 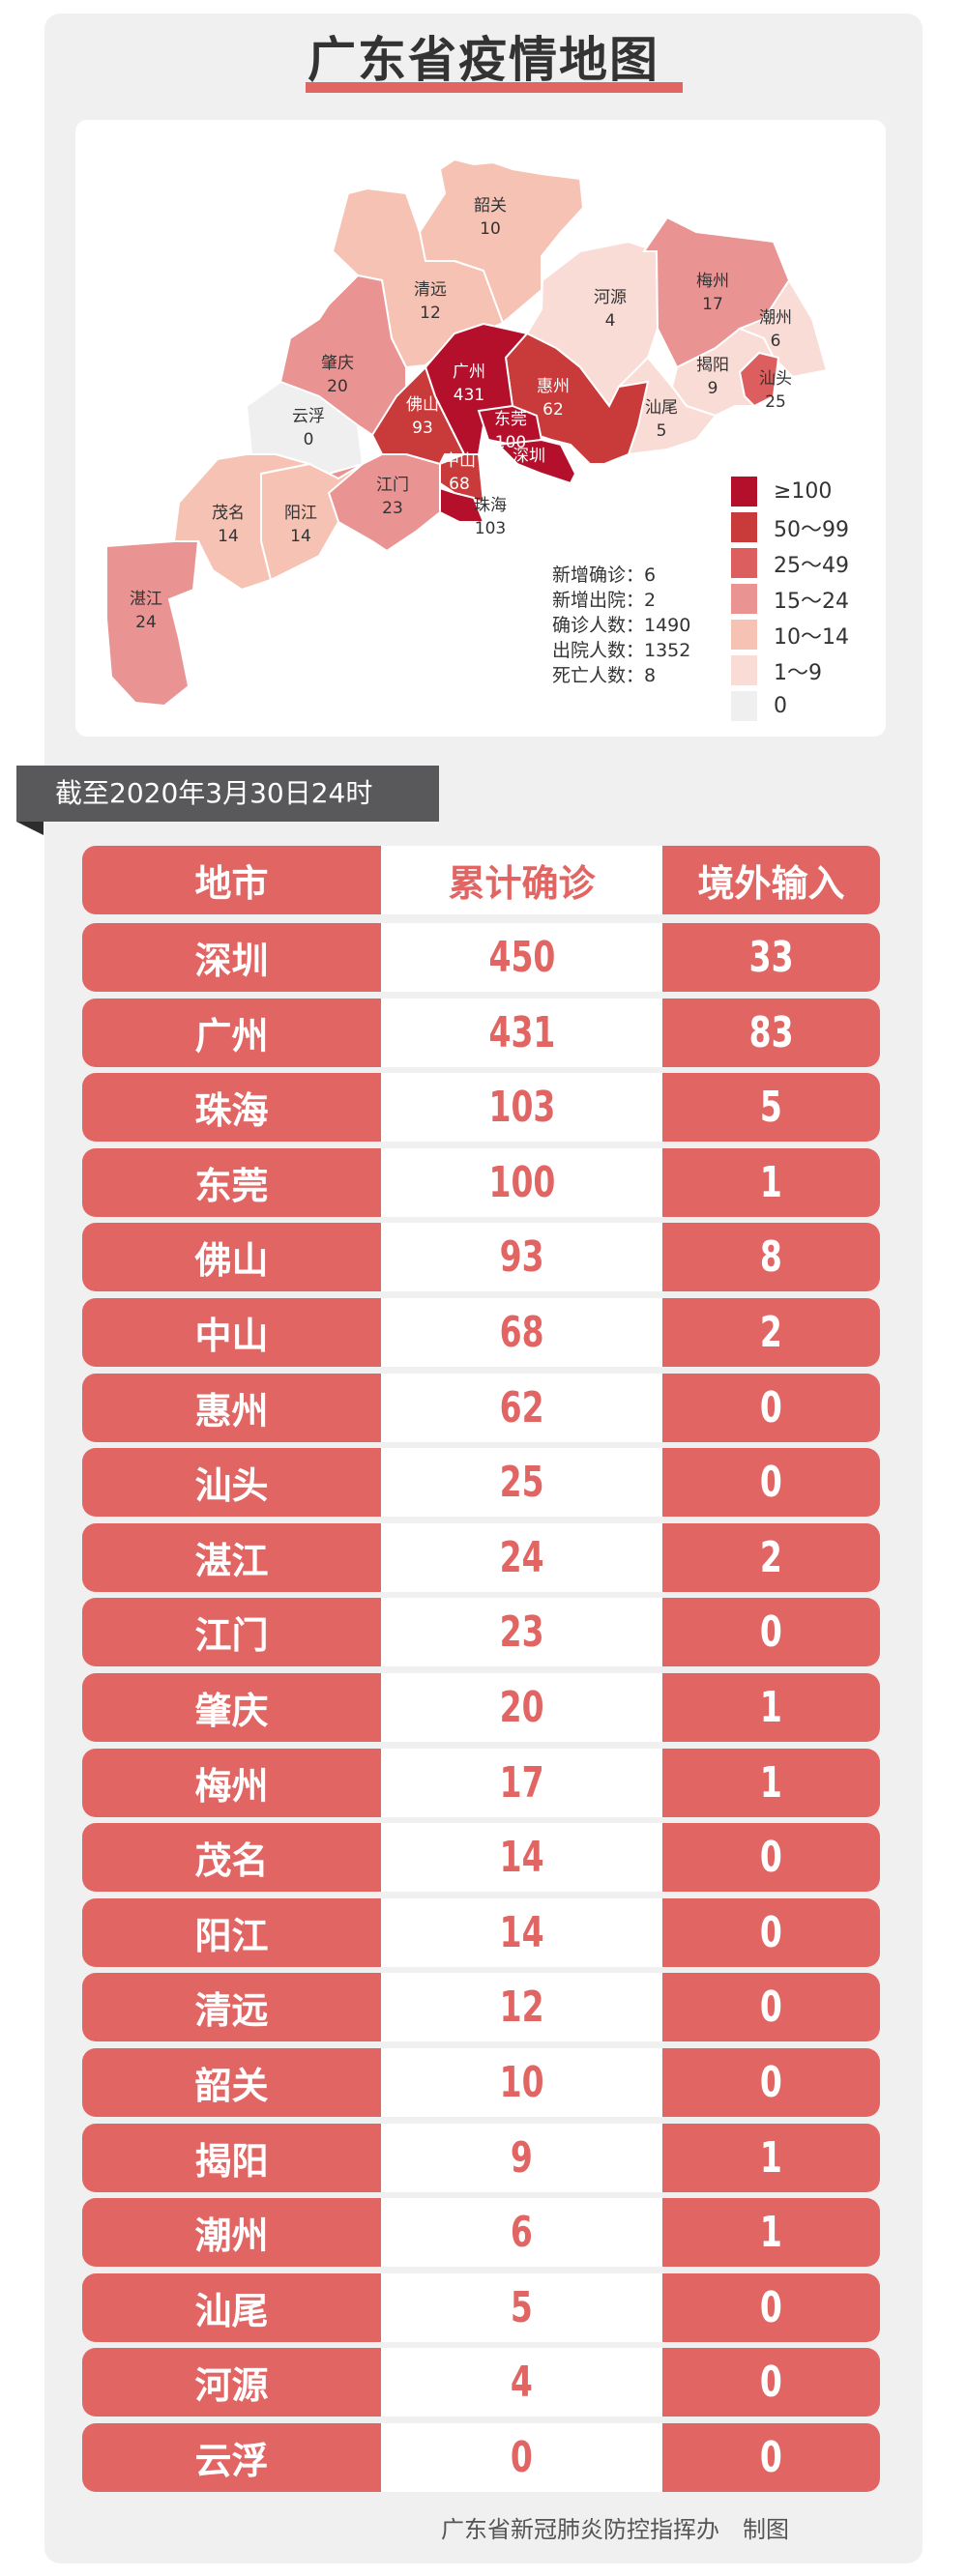 What do you see at coordinates (771, 1032) in the screenshot?
I see `cell-imported: 83` at bounding box center [771, 1032].